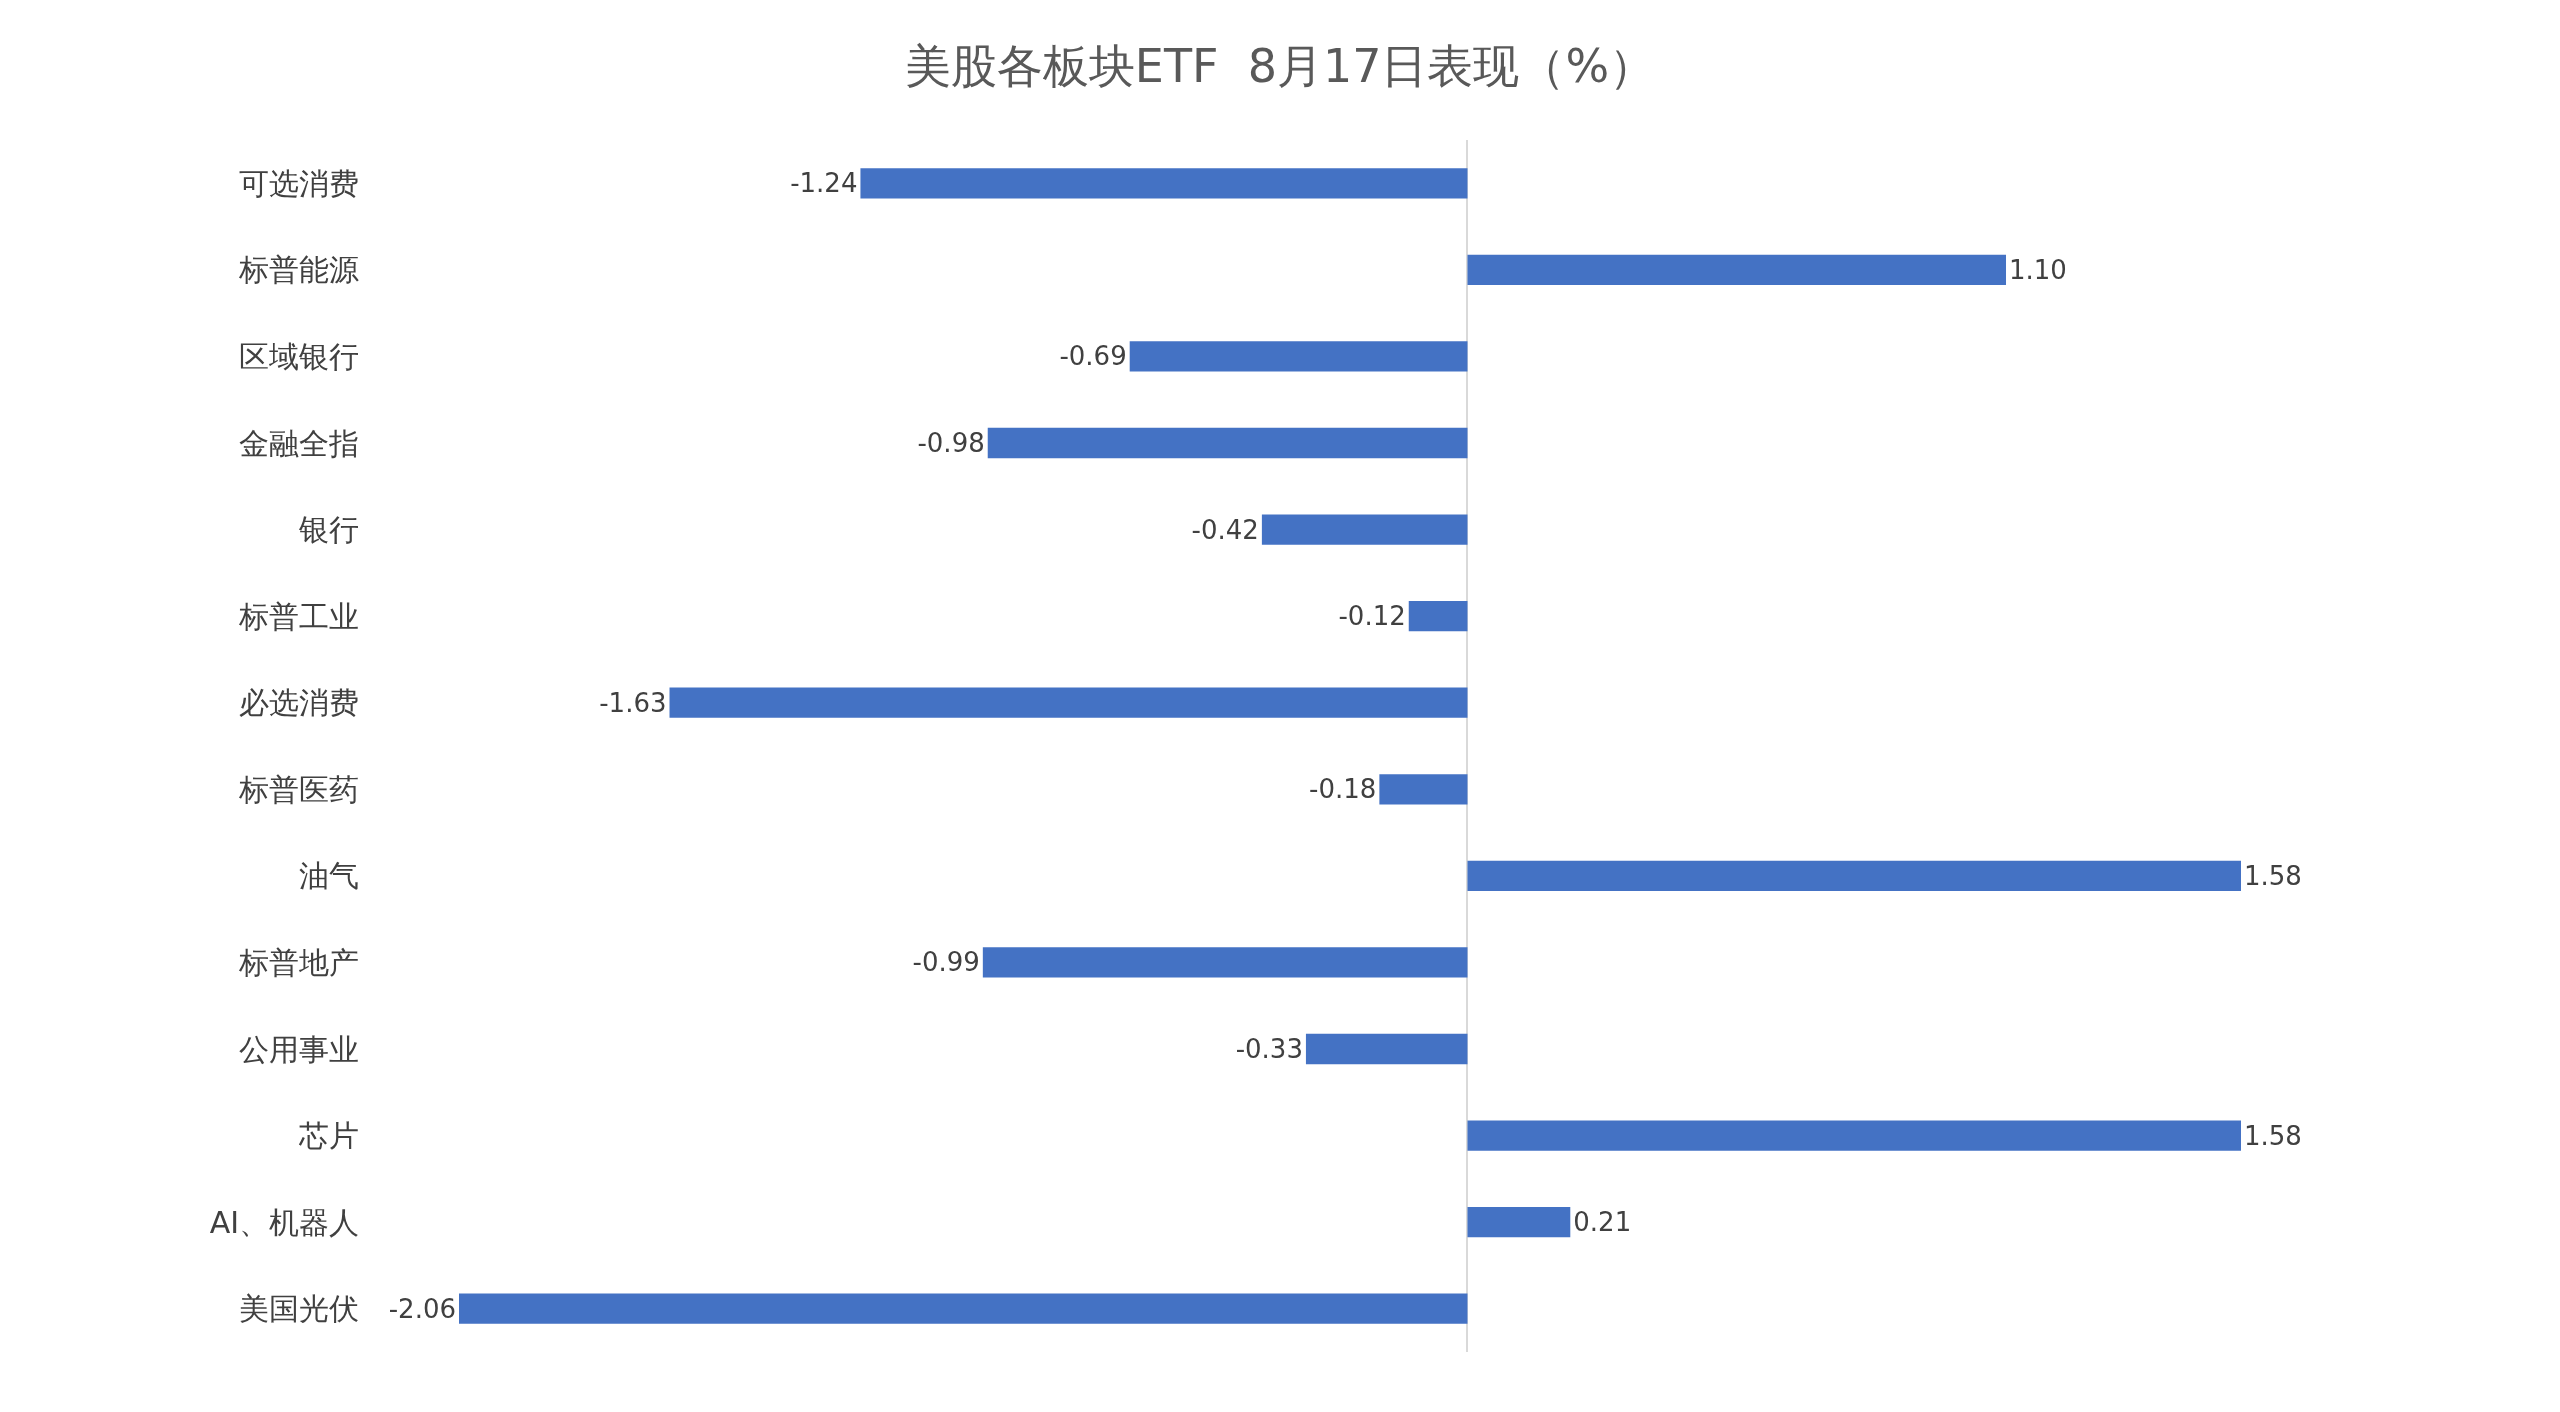 This screenshot has height=1412, width=2560. I want to click on data-label: -0.69, so click(1093, 356).